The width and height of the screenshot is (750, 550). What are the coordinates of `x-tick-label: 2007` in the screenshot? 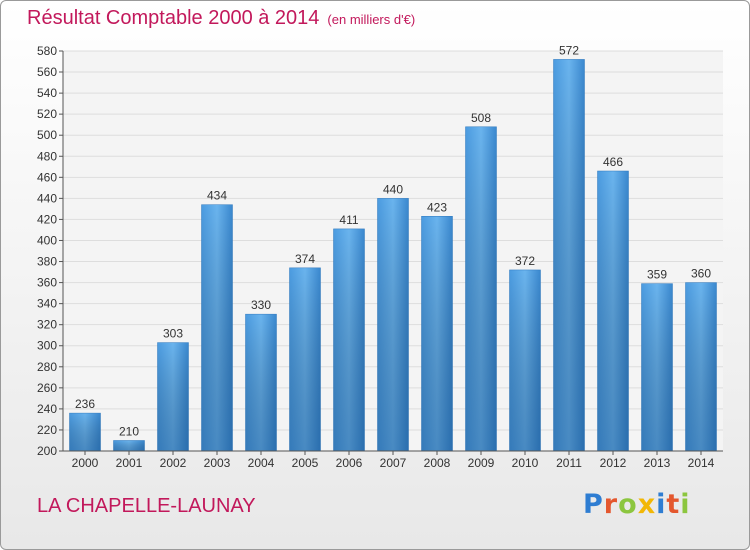 It's located at (393, 463).